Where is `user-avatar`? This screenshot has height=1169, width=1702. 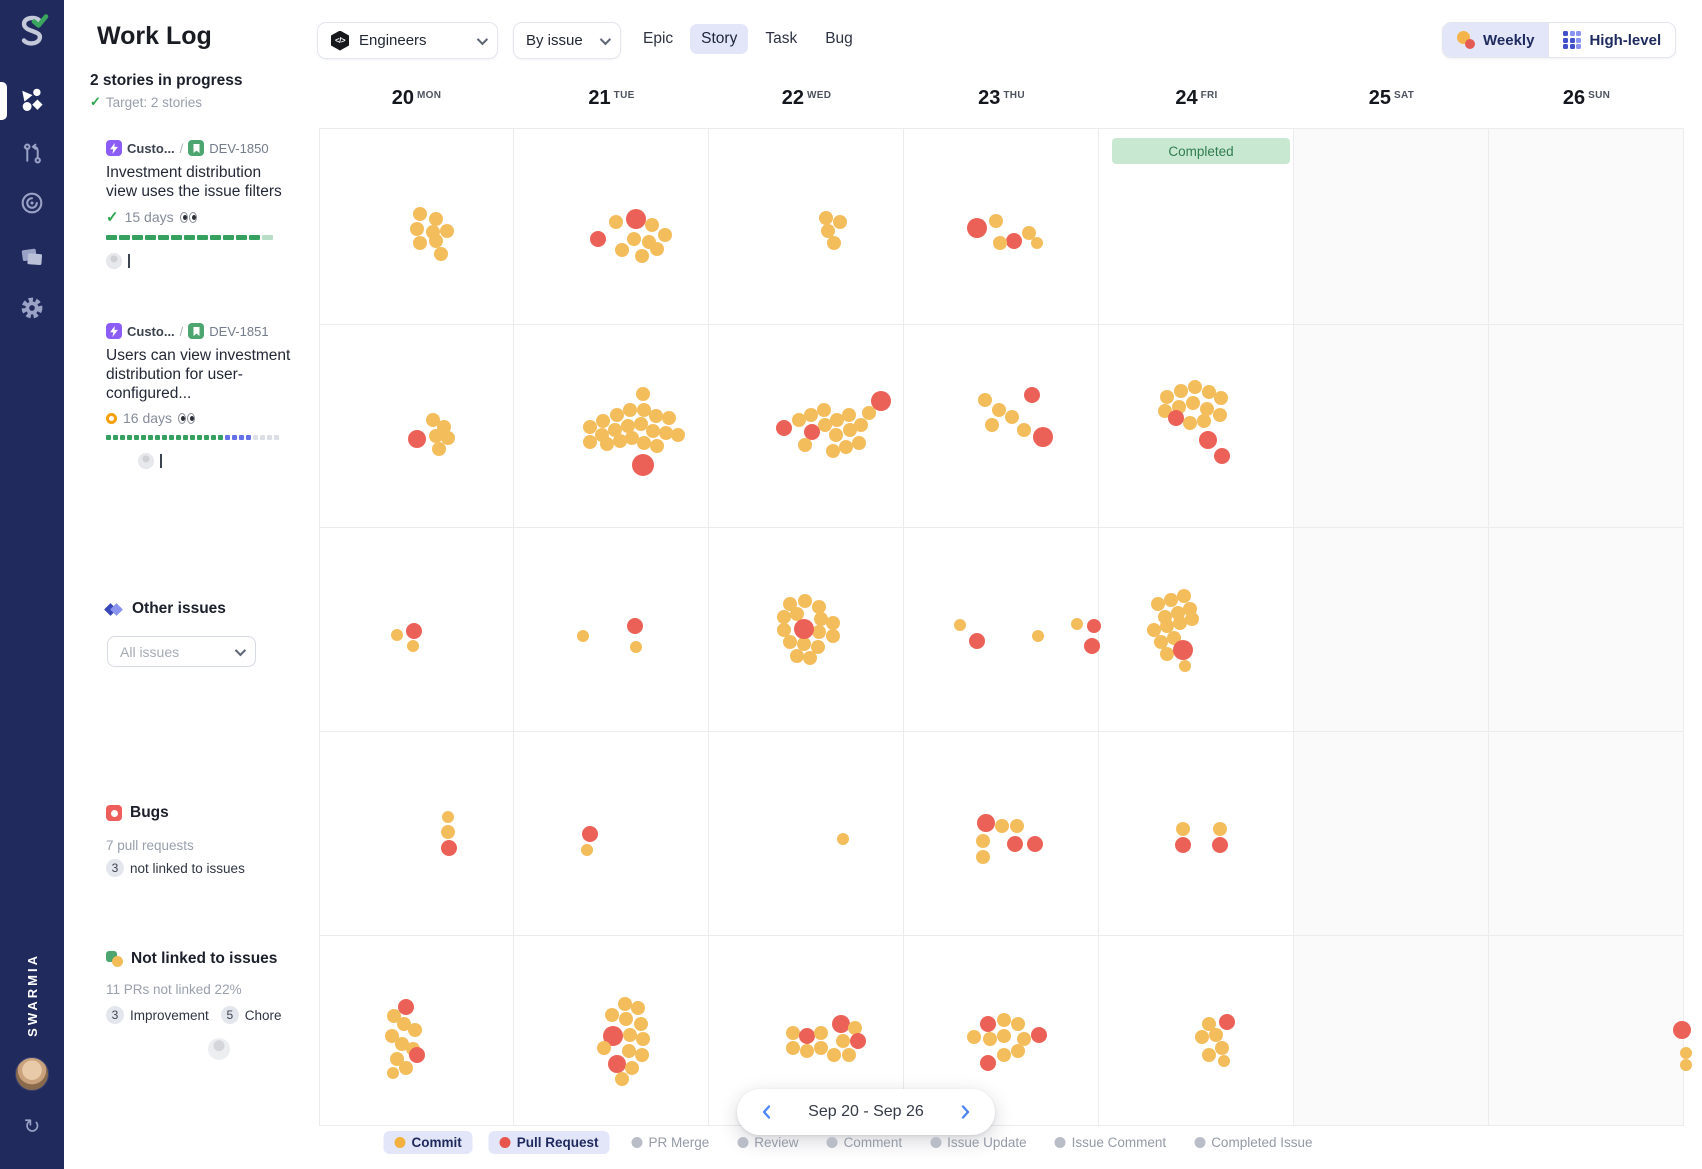 user-avatar is located at coordinates (32, 1074).